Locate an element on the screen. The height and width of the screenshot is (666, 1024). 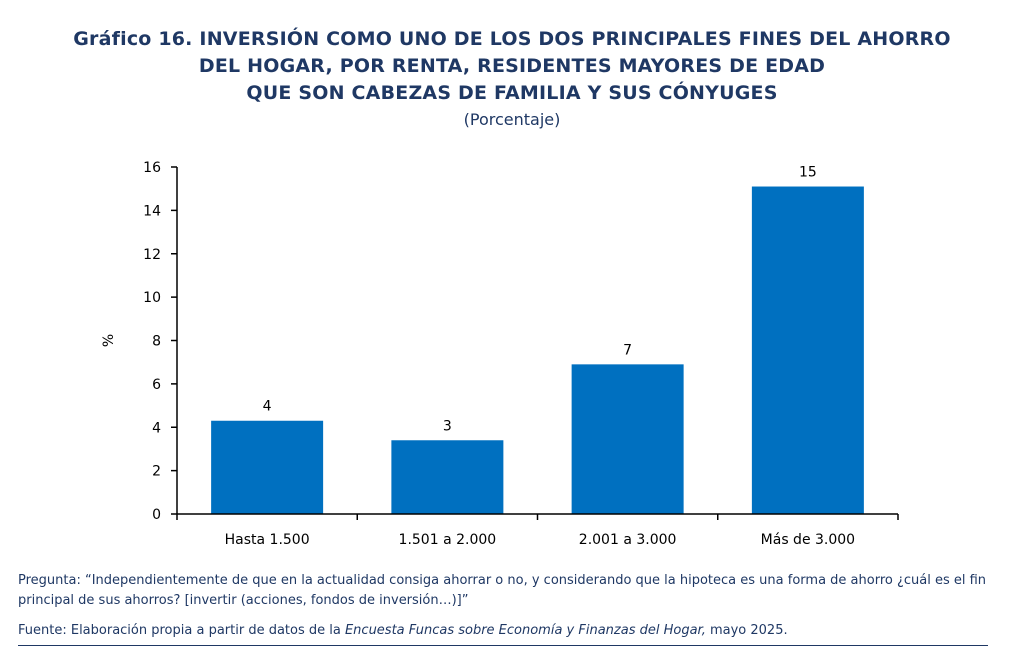
y-tick-label-0: 0 is located at coordinates (156, 515).